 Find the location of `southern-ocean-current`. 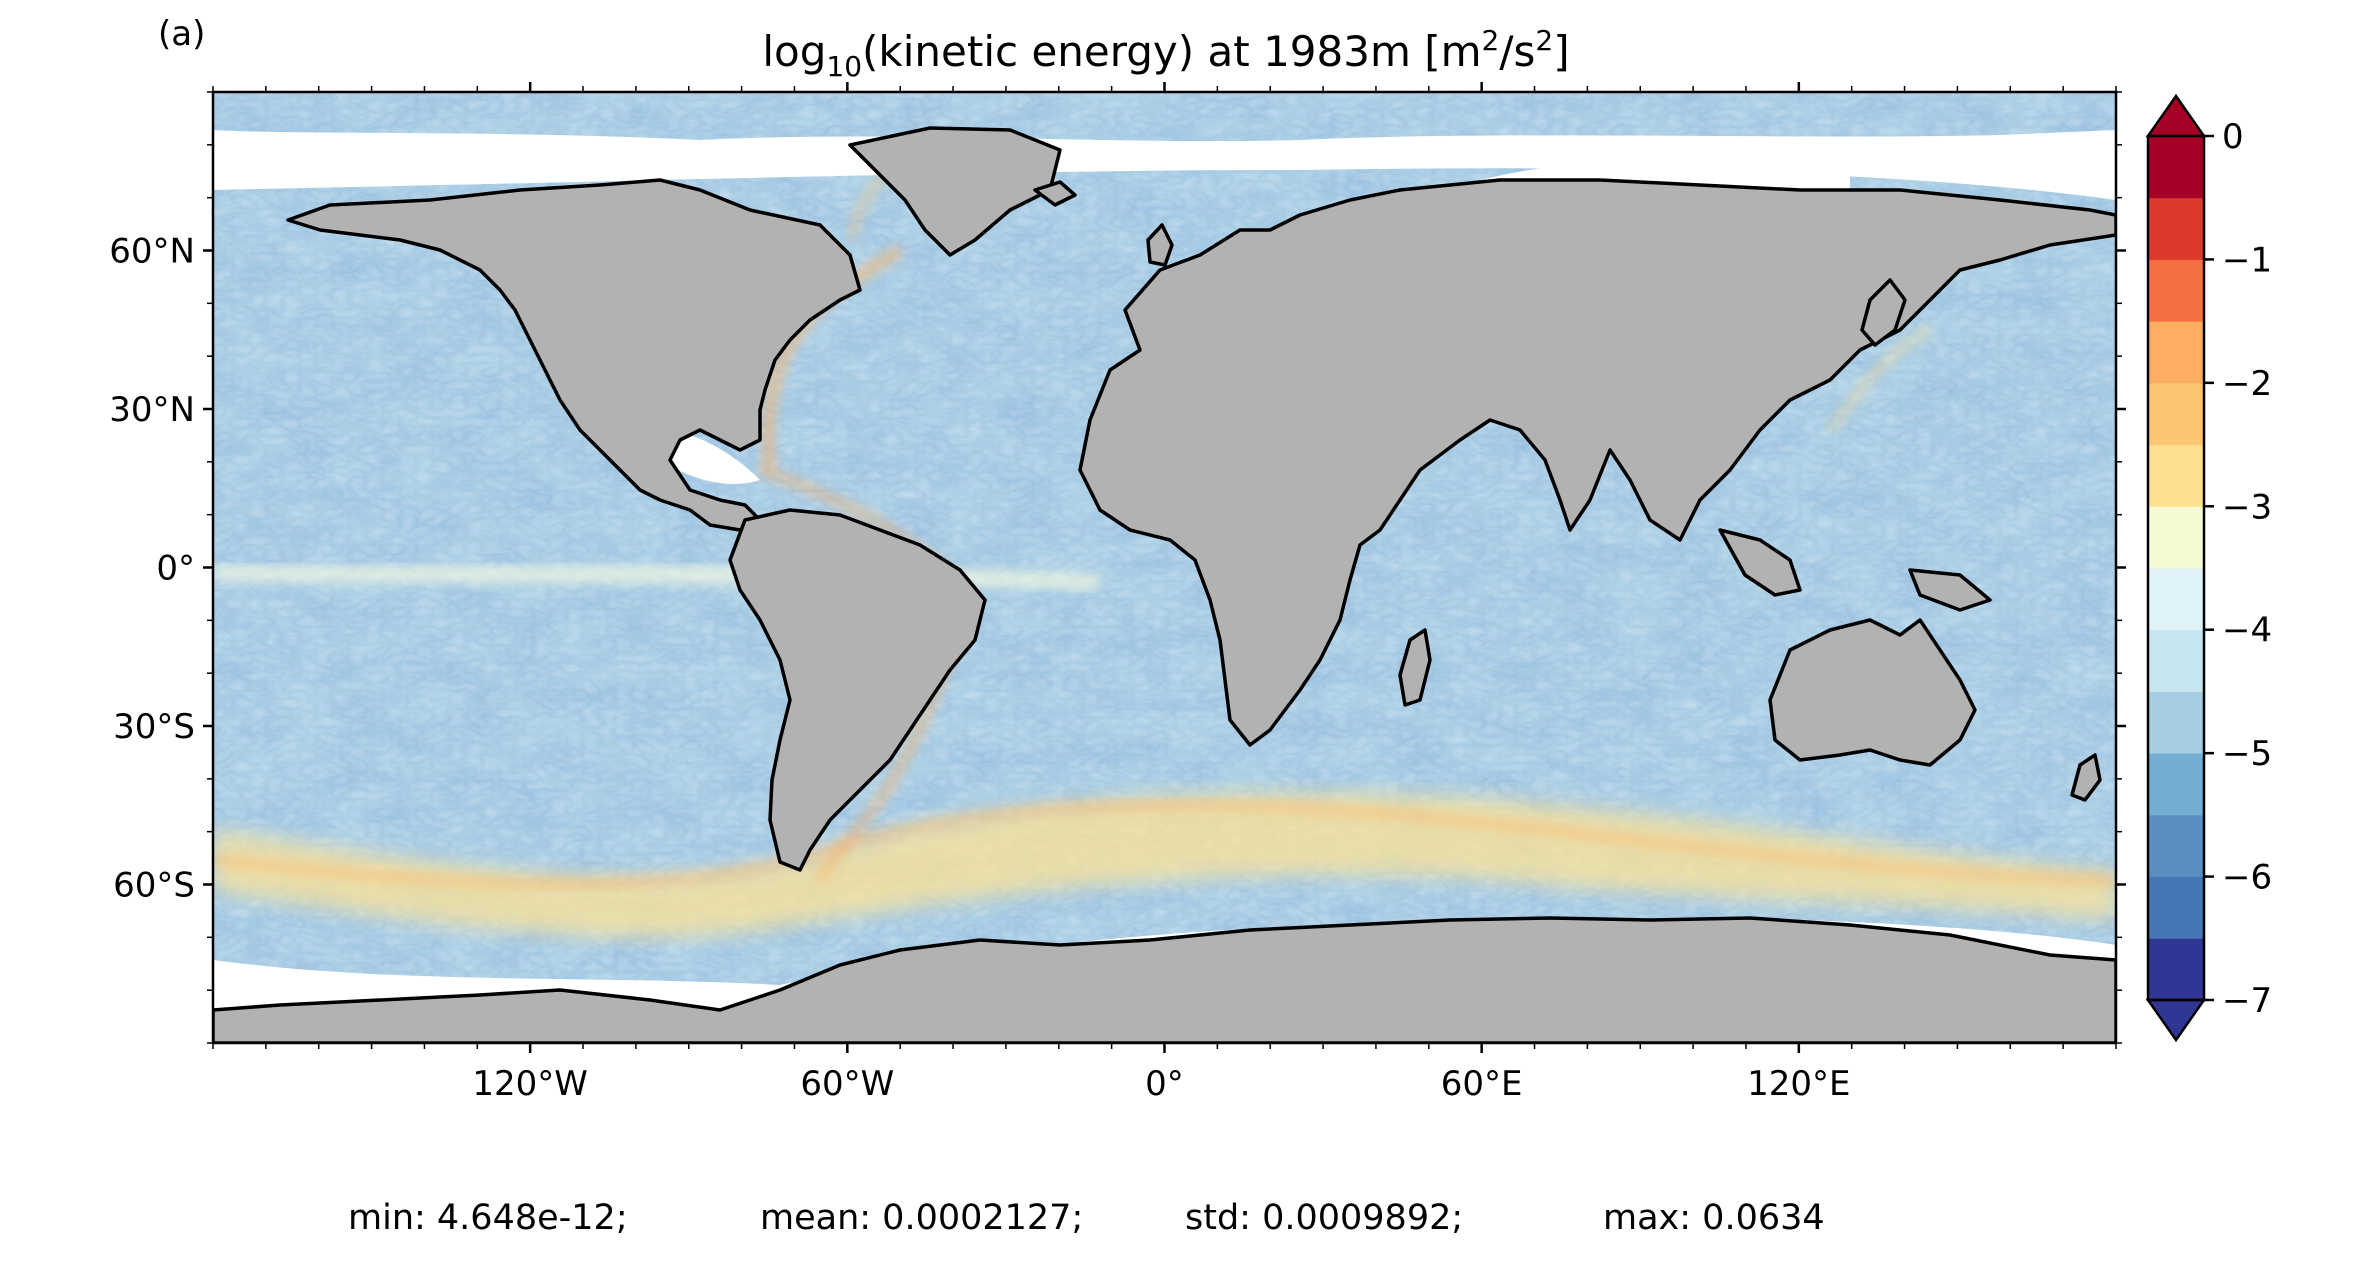

southern-ocean-current is located at coordinates (1164, 864).